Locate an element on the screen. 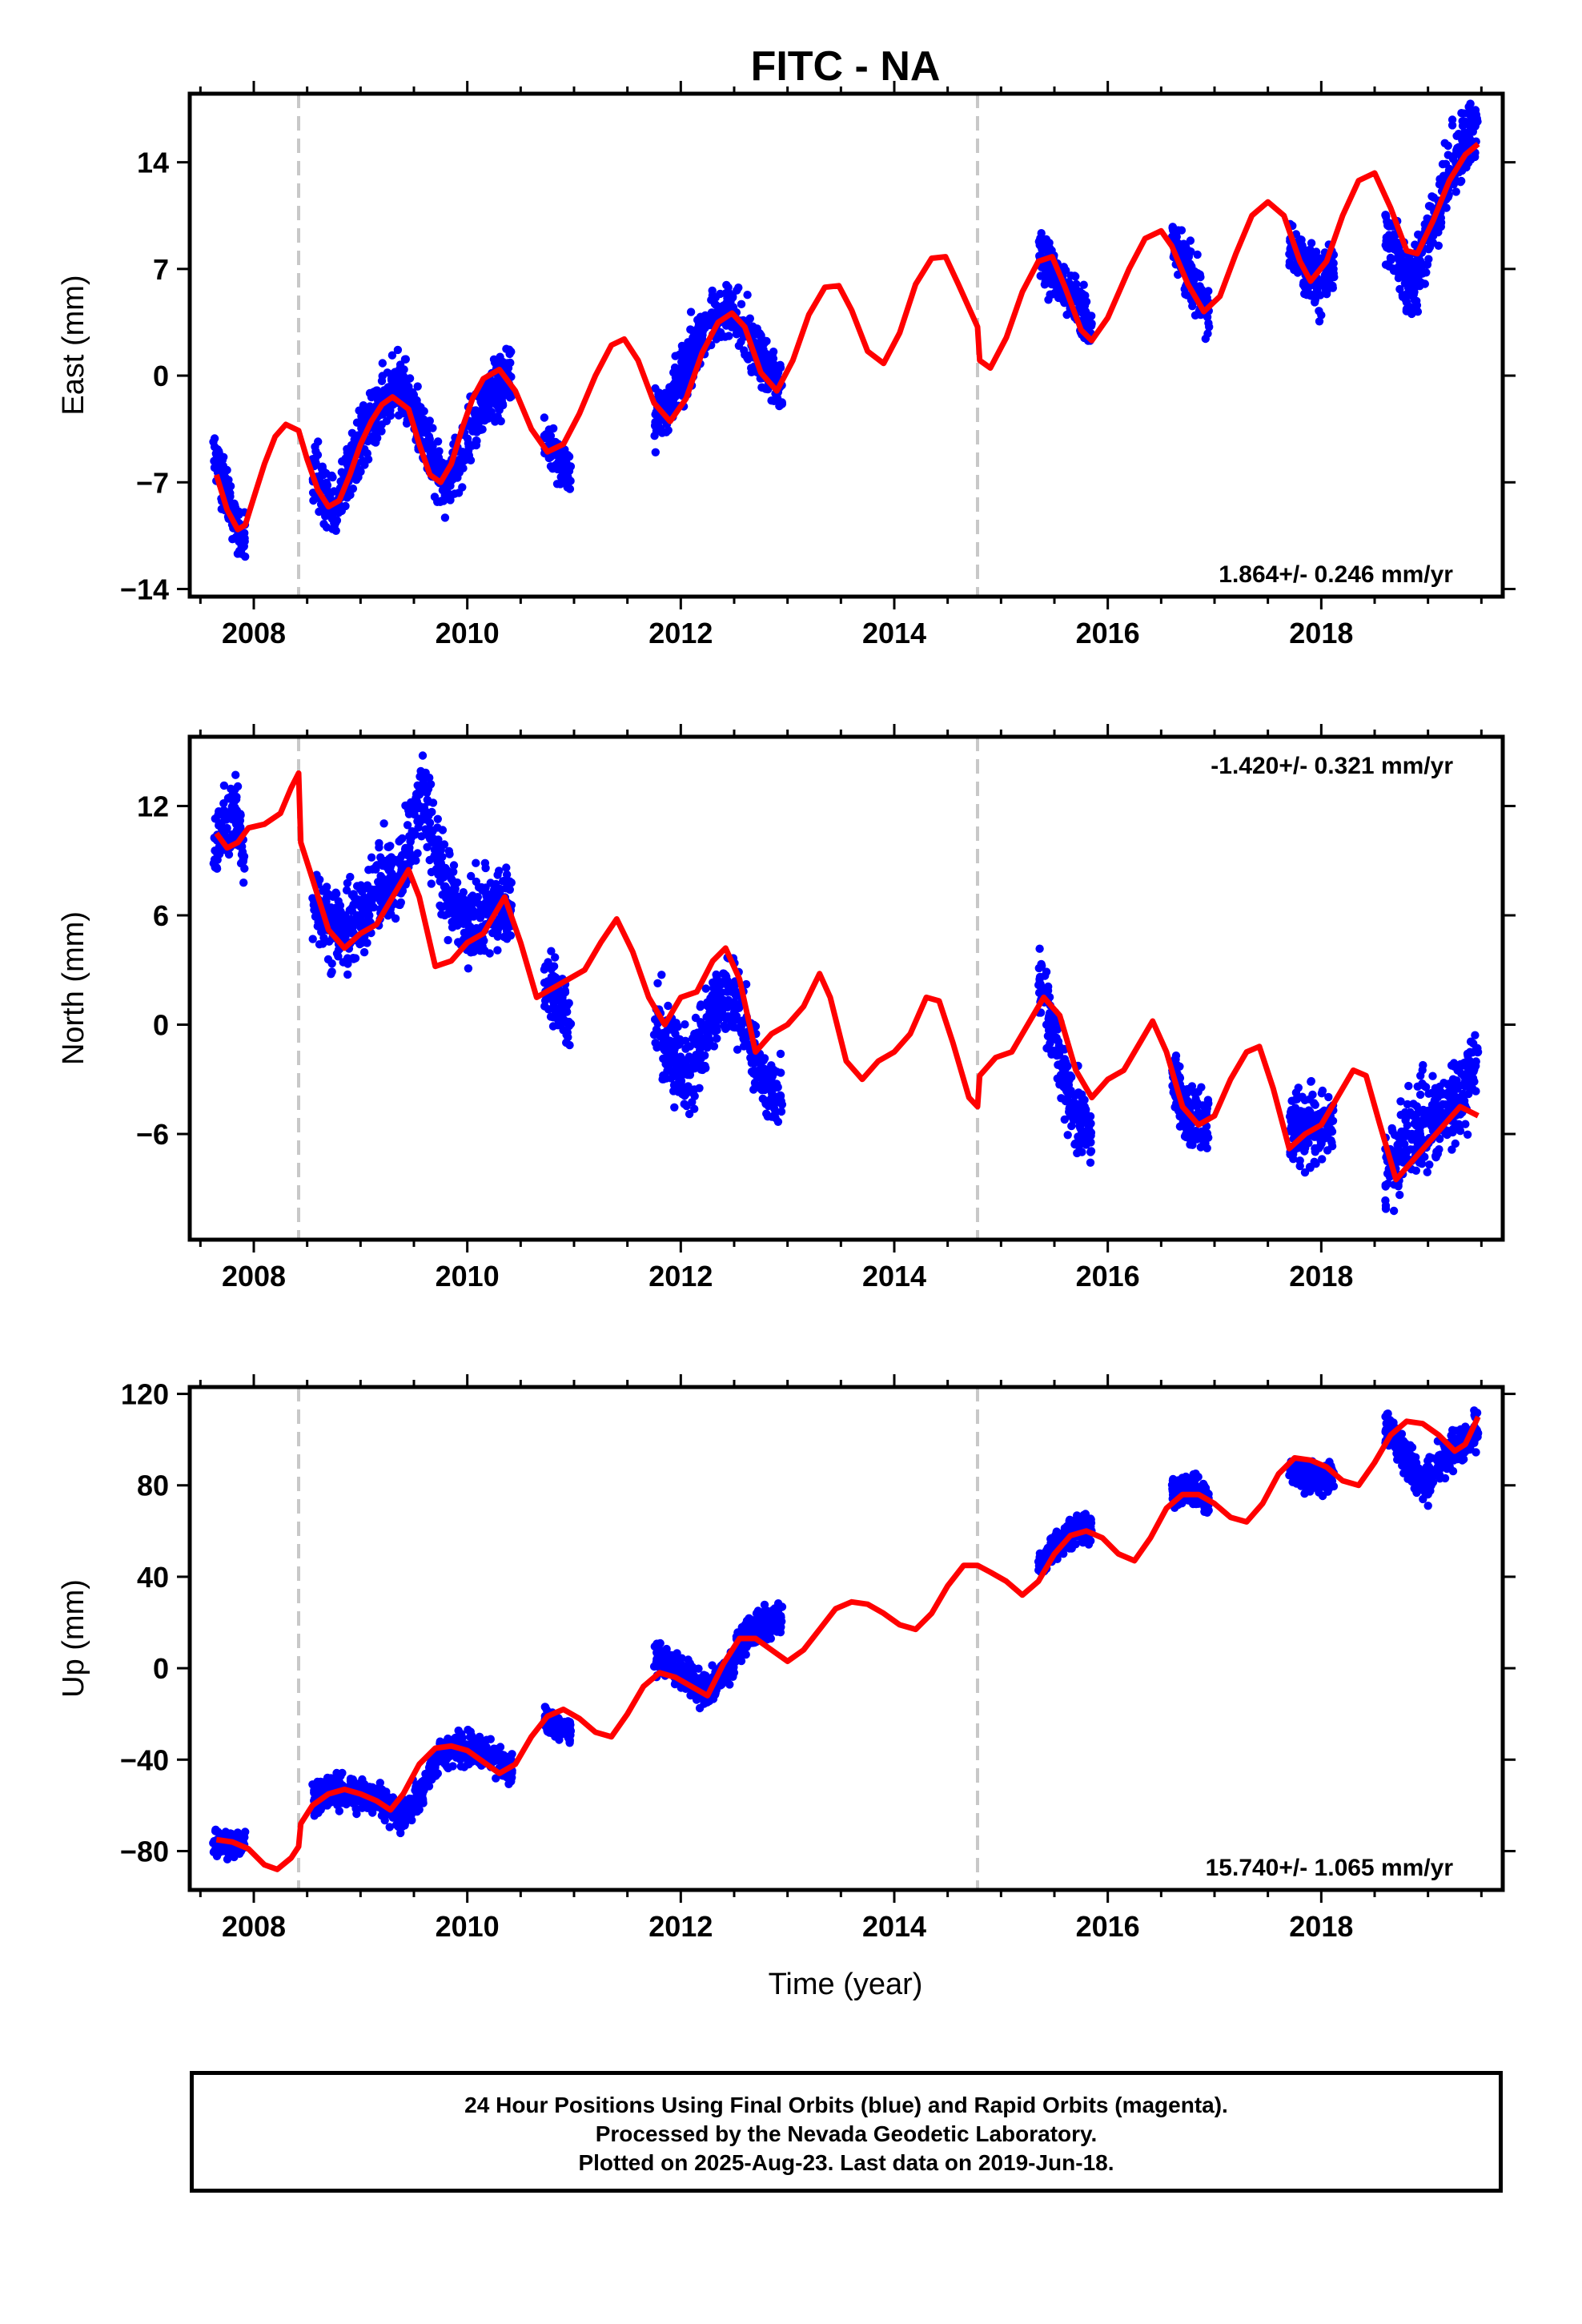 The width and height of the screenshot is (1582, 2324). x-tick-label: 2008 is located at coordinates (254, 1276).